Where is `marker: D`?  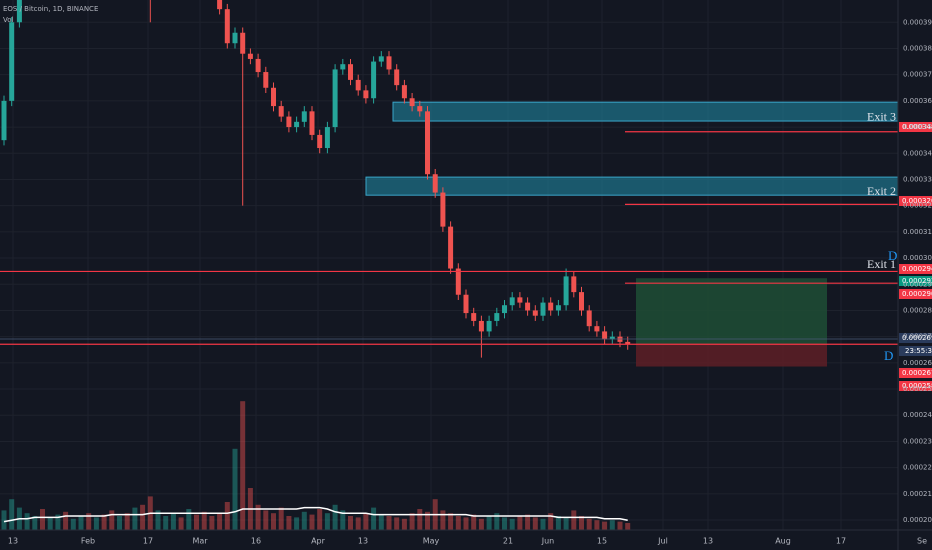
marker: D is located at coordinates (888, 355).